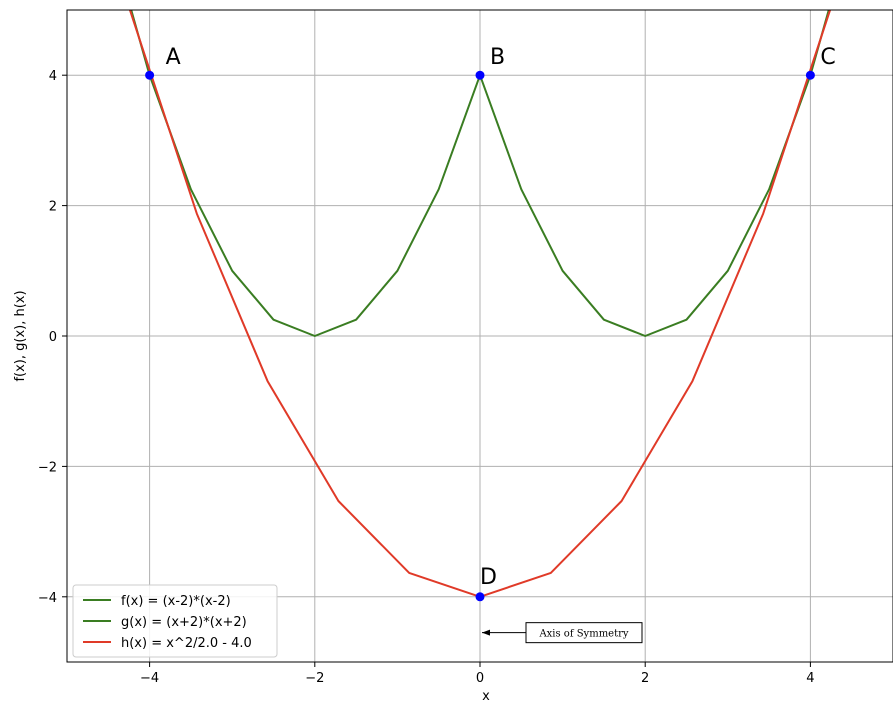 Image resolution: width=893 pixels, height=707 pixels. I want to click on legend-label-3: h(x) = x^2/2.0 - 4.0, so click(186, 643).